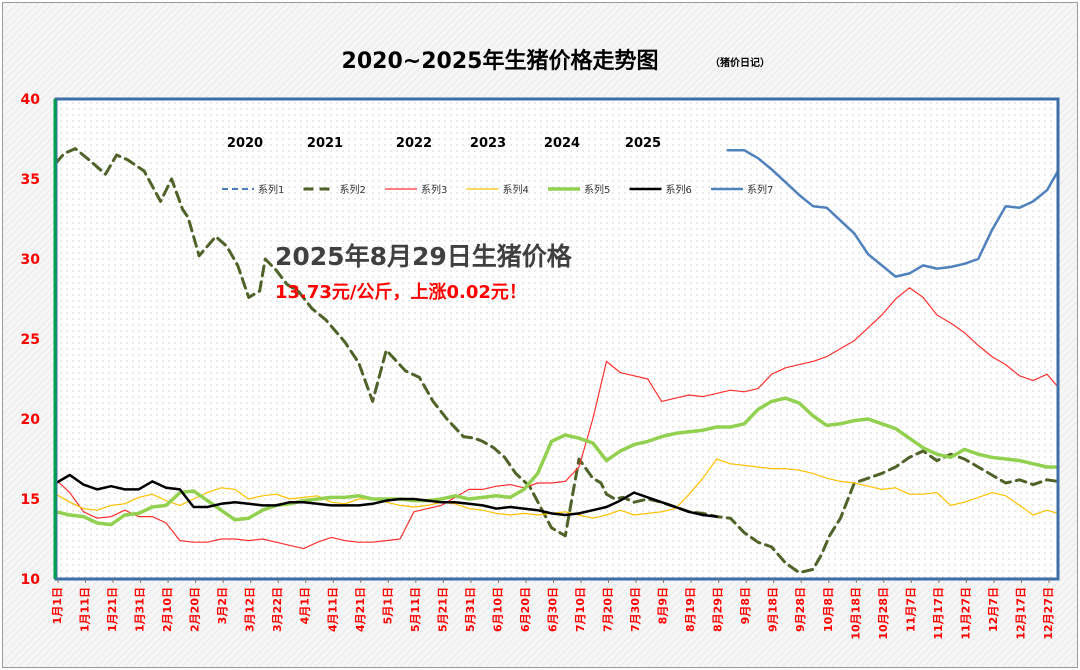  What do you see at coordinates (470, 609) in the screenshot?
I see `x-tick-label: 5月31日` at bounding box center [470, 609].